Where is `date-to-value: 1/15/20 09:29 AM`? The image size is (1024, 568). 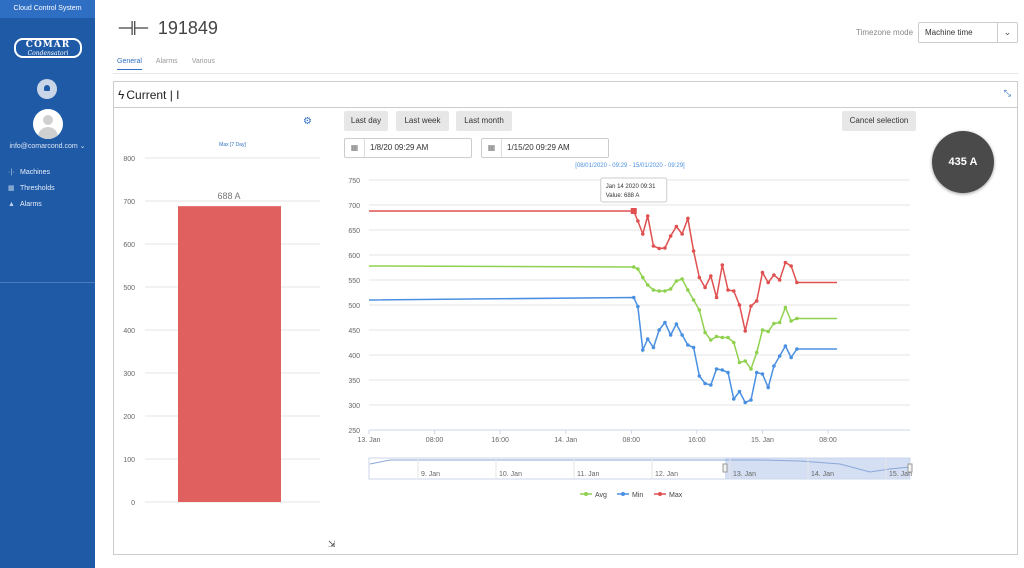
date-to-value: 1/15/20 09:29 AM is located at coordinates (538, 147).